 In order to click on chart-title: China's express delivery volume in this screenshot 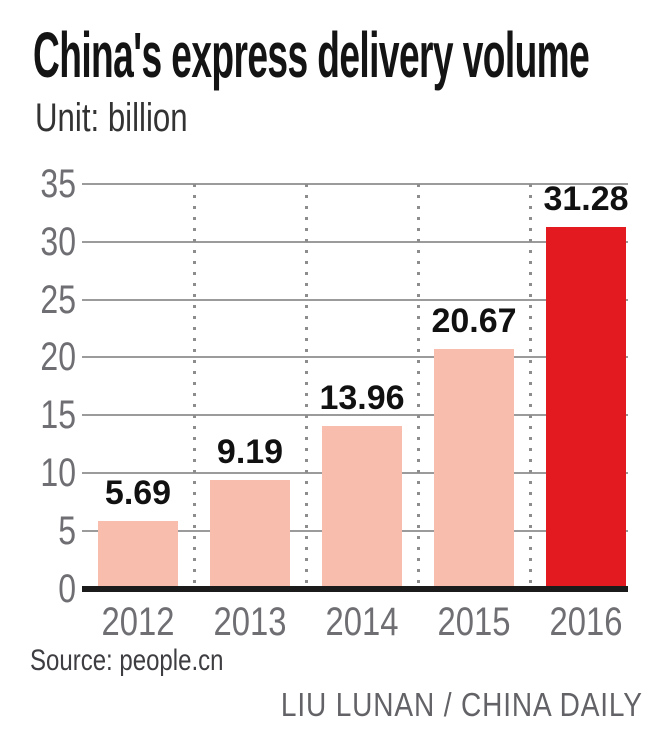, I will do `click(311, 55)`.